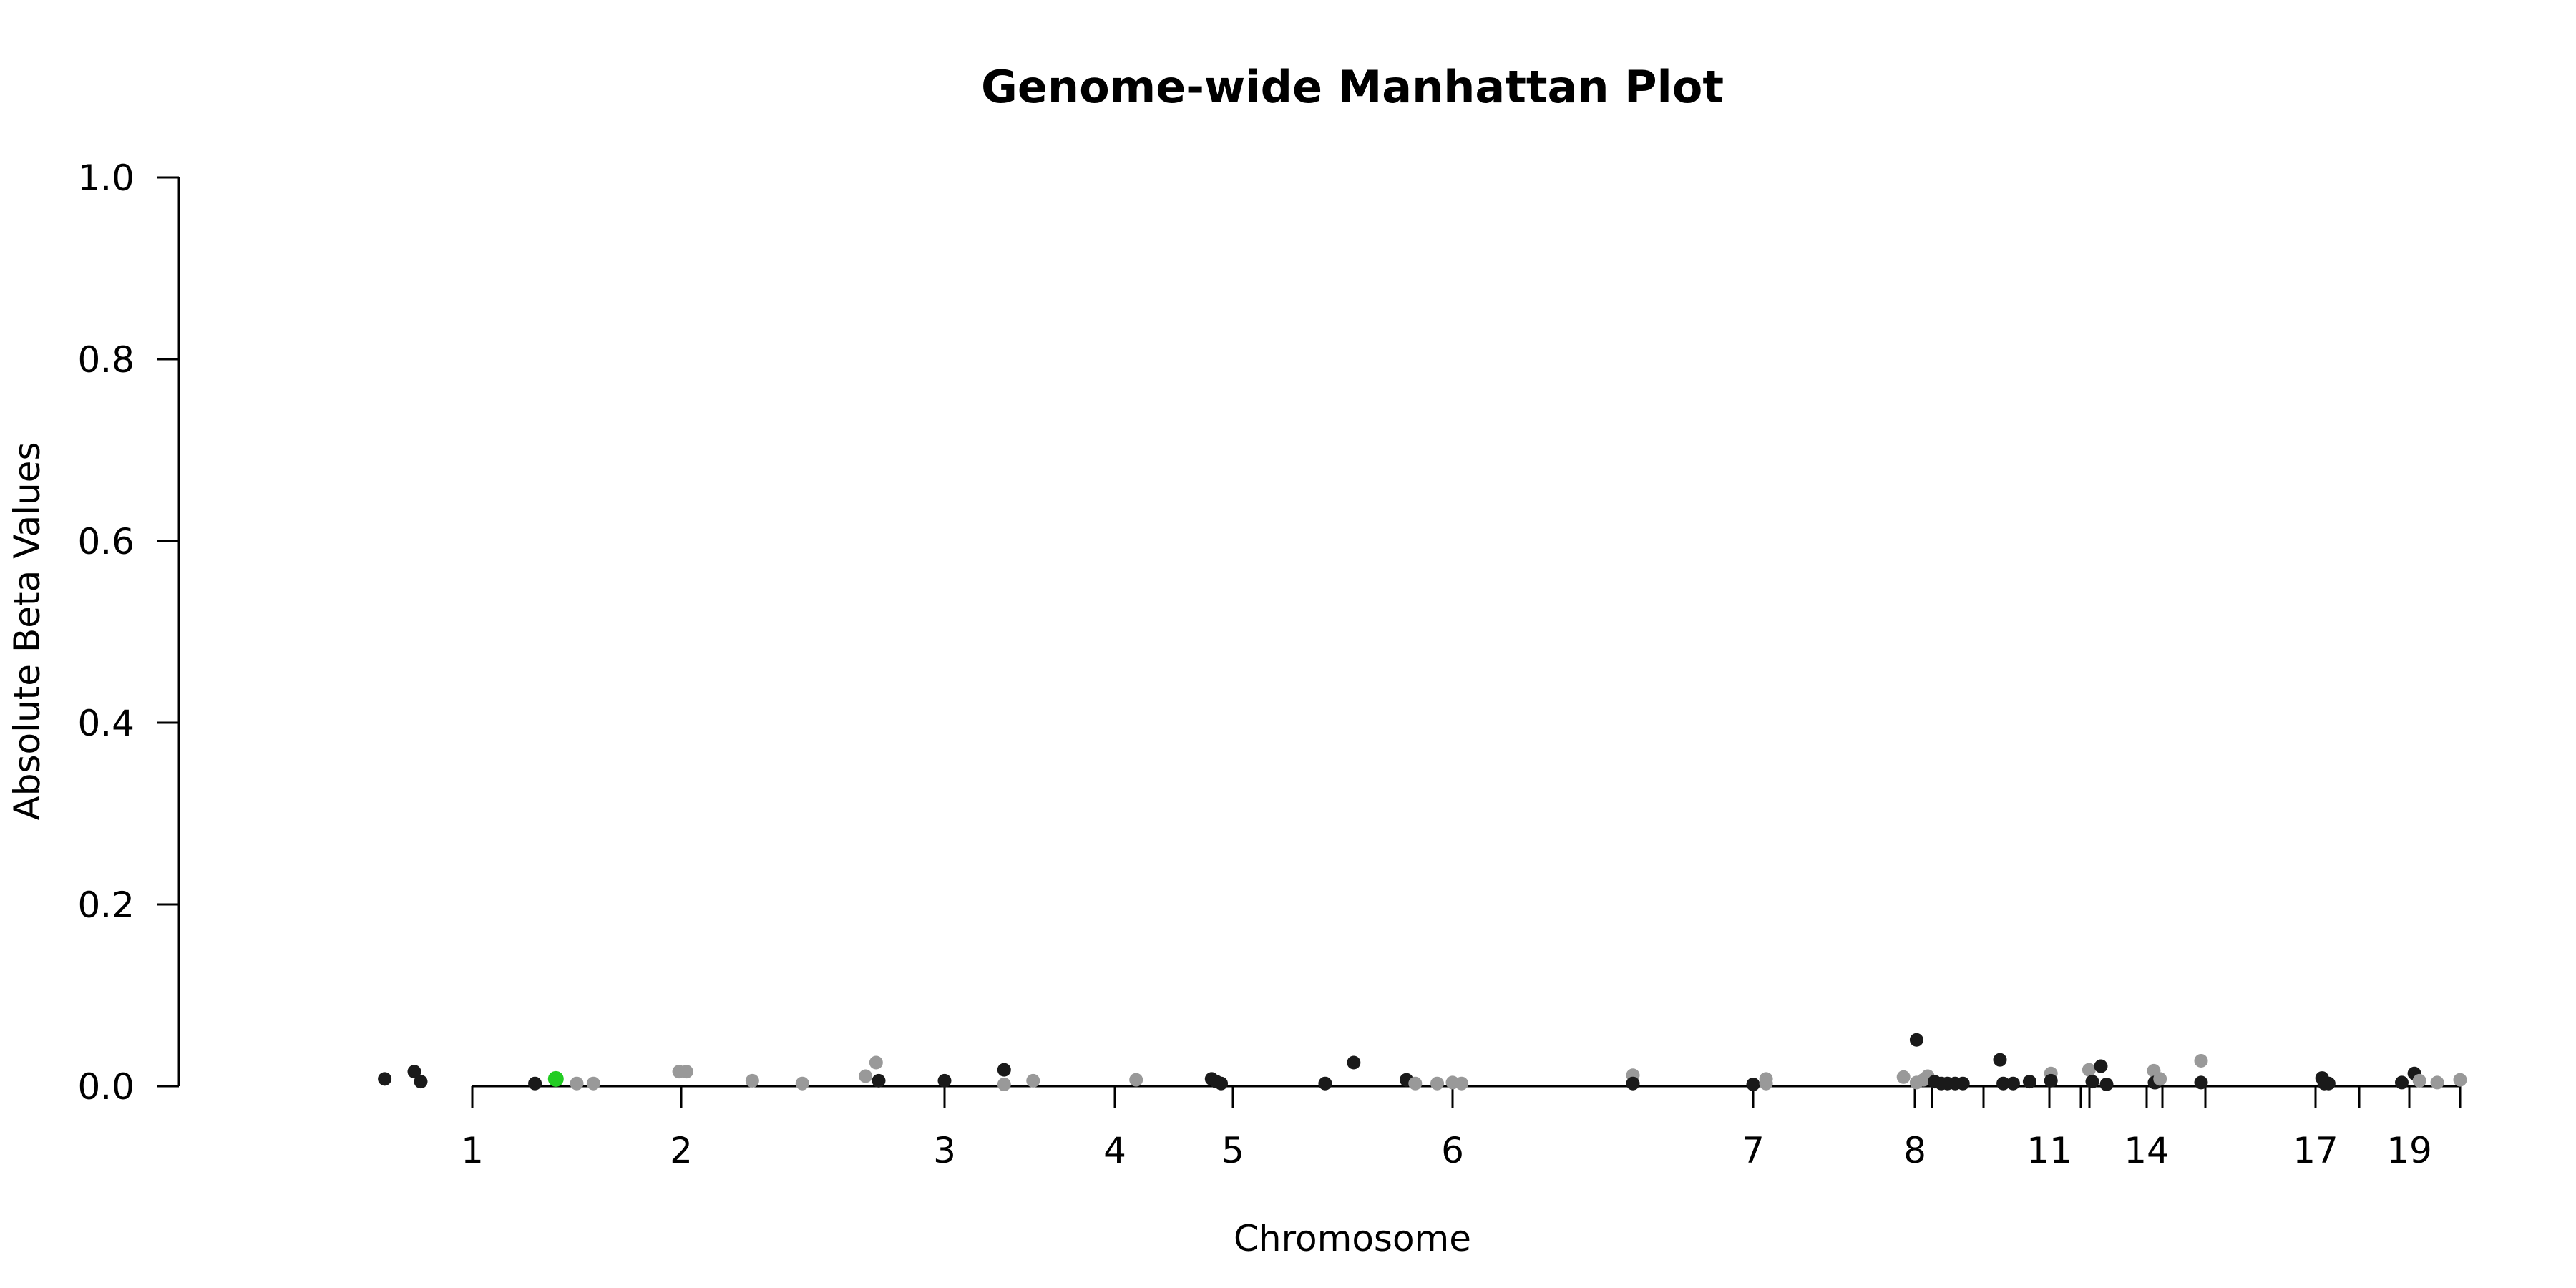 This screenshot has height=1288, width=2576. I want to click on y-tick-label: 0.4, so click(106, 723).